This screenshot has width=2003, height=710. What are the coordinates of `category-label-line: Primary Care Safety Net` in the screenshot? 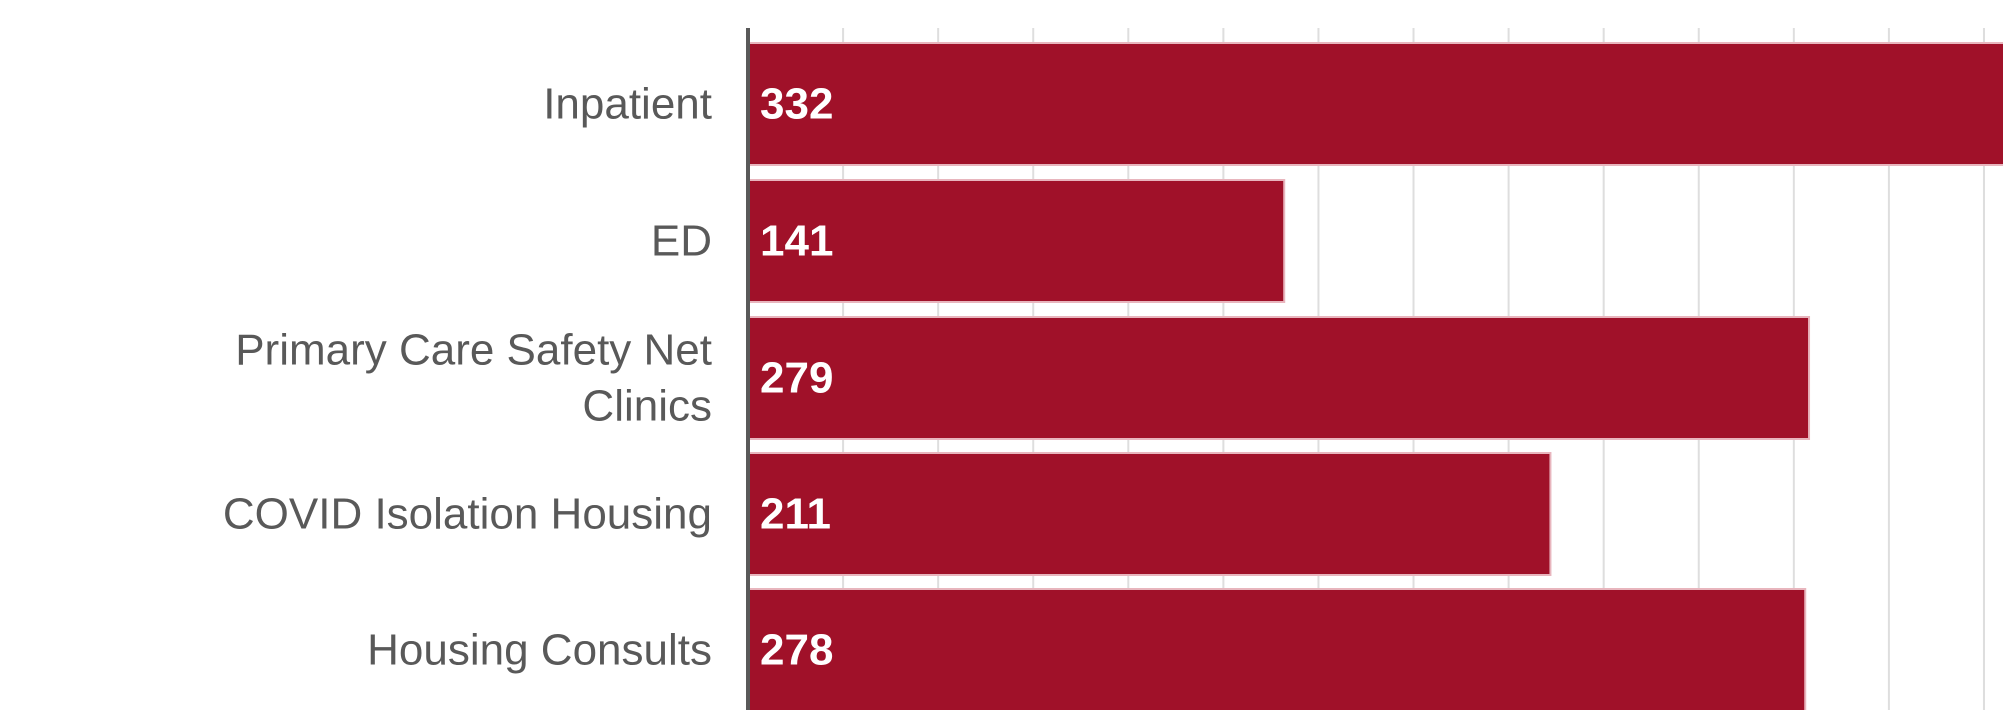 It's located at (473, 350).